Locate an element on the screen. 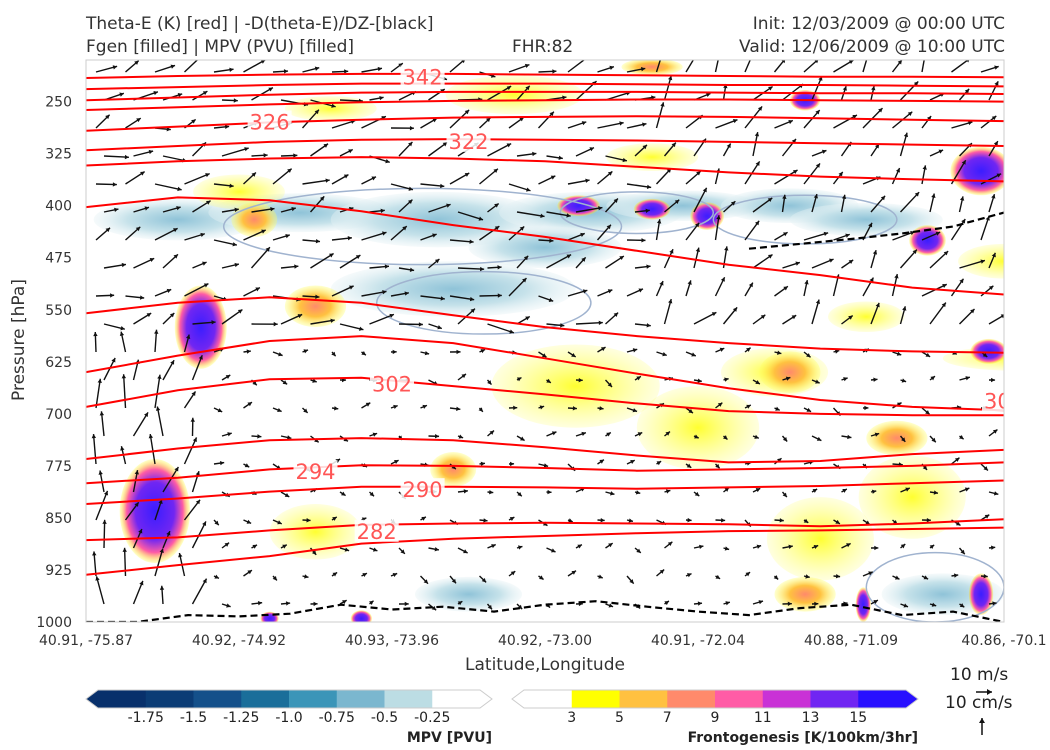 This screenshot has height=750, width=1050. y-tick-label: 700 is located at coordinates (58, 415).